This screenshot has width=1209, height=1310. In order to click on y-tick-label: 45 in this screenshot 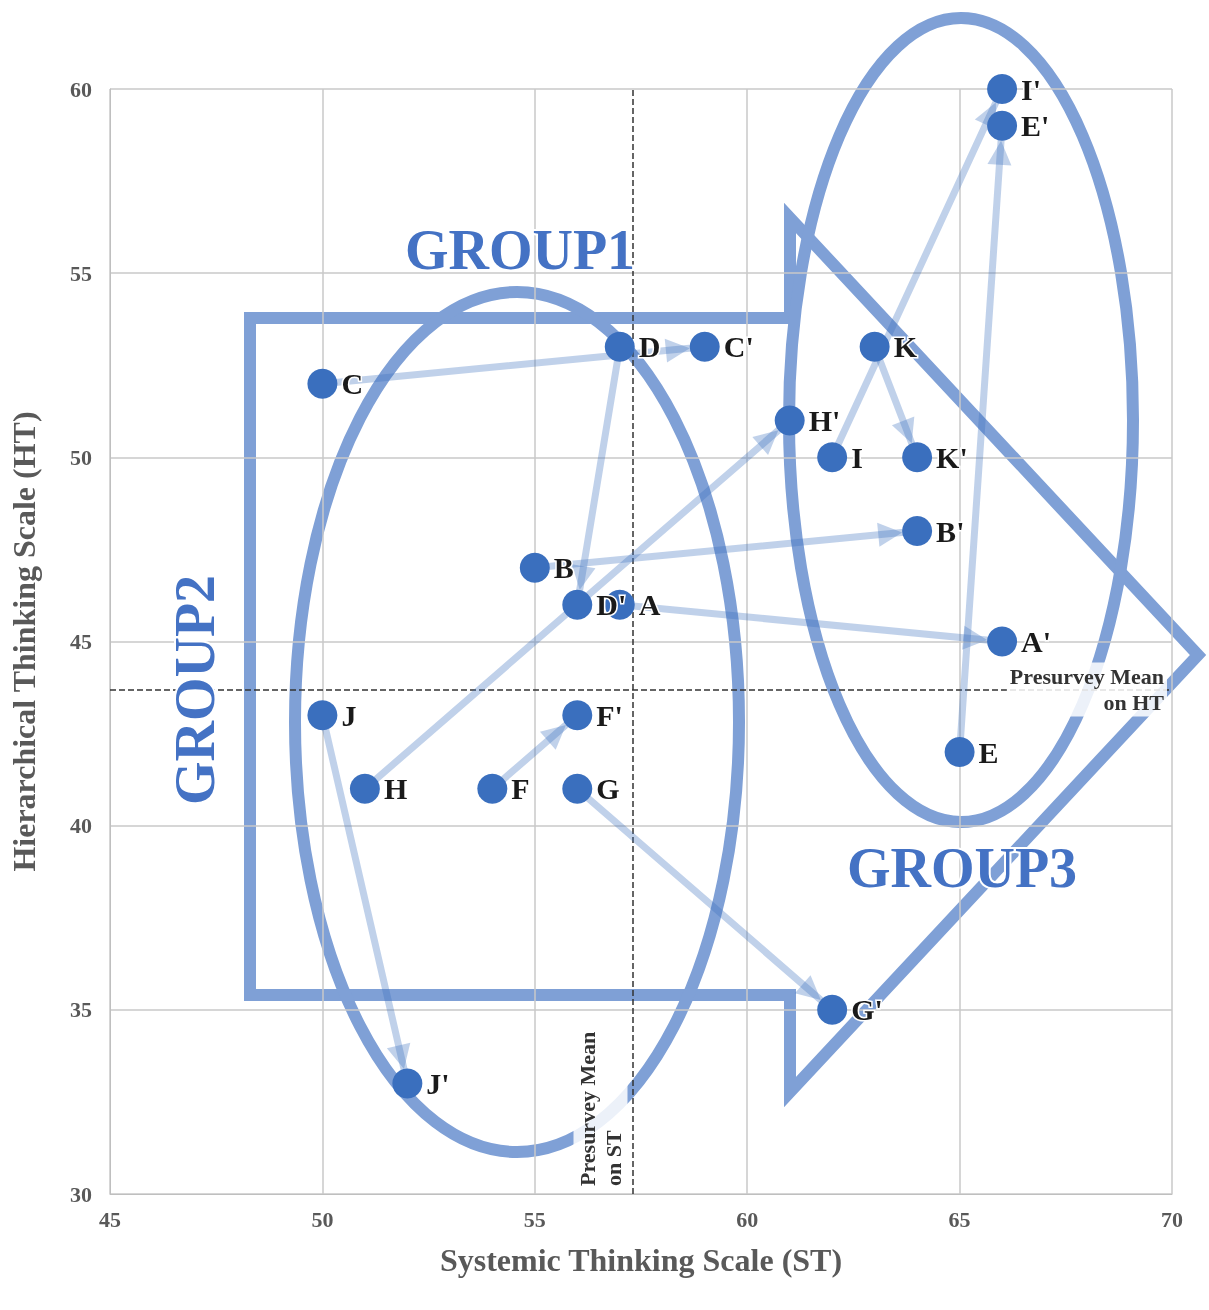, I will do `click(81, 641)`.